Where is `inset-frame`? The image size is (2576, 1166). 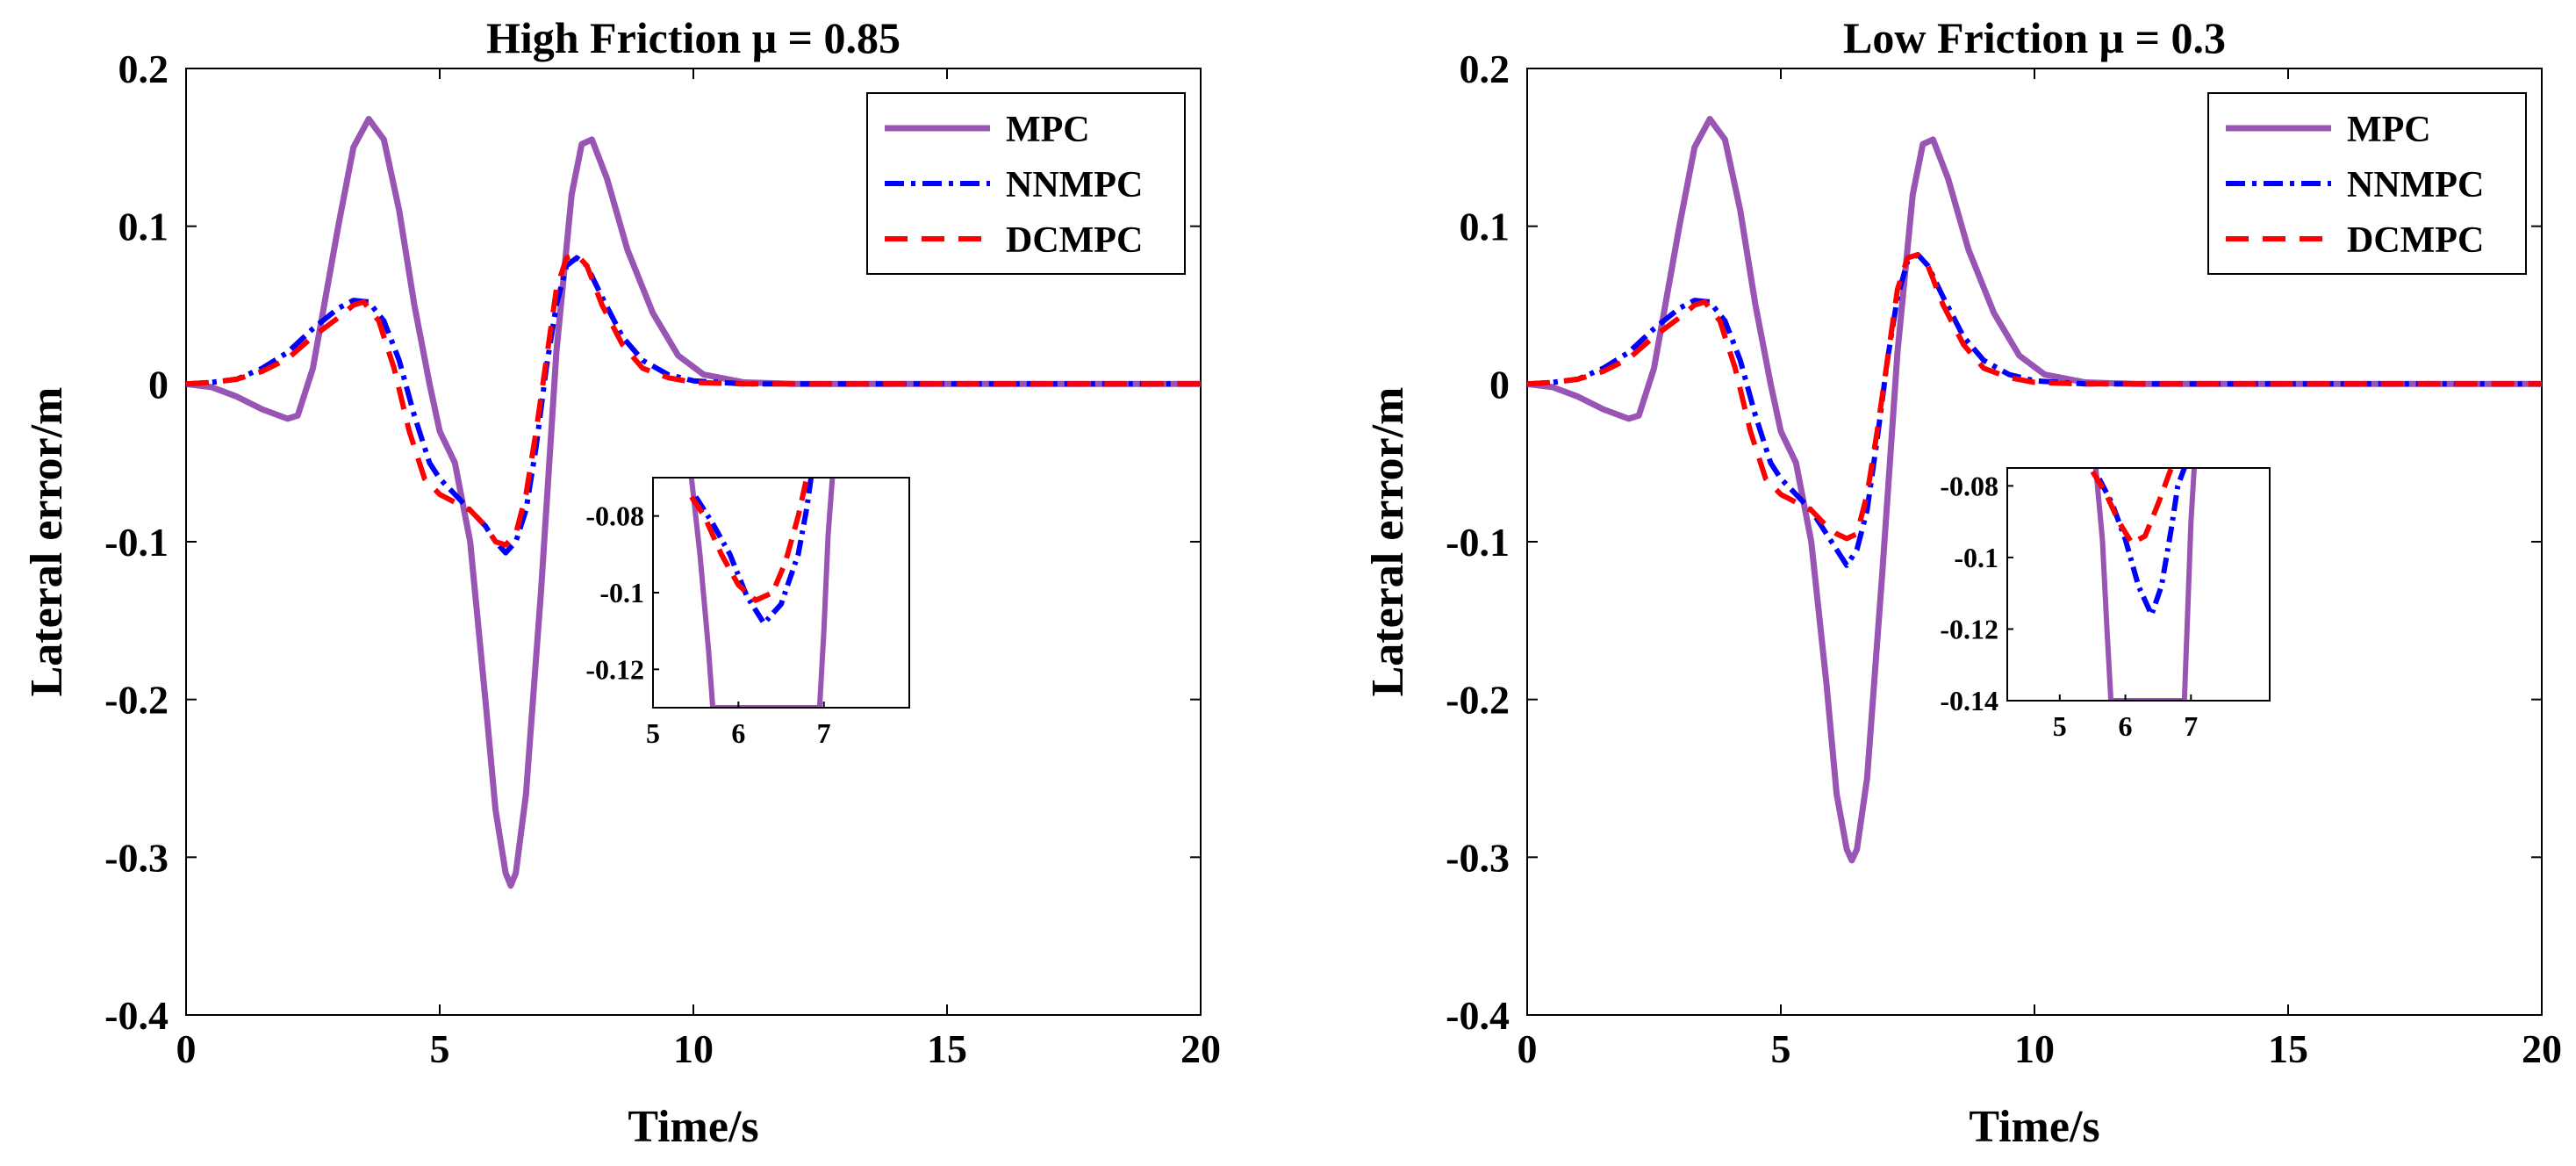
inset-frame is located at coordinates (2138, 584).